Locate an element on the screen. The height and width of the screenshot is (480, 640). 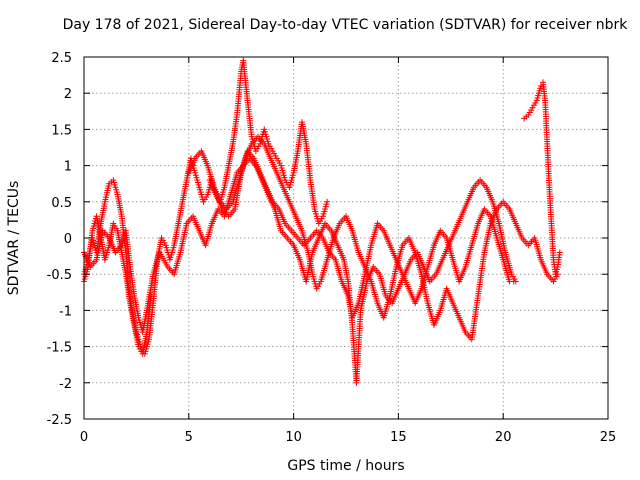
y-tick-label: 2 is located at coordinates (68, 94).